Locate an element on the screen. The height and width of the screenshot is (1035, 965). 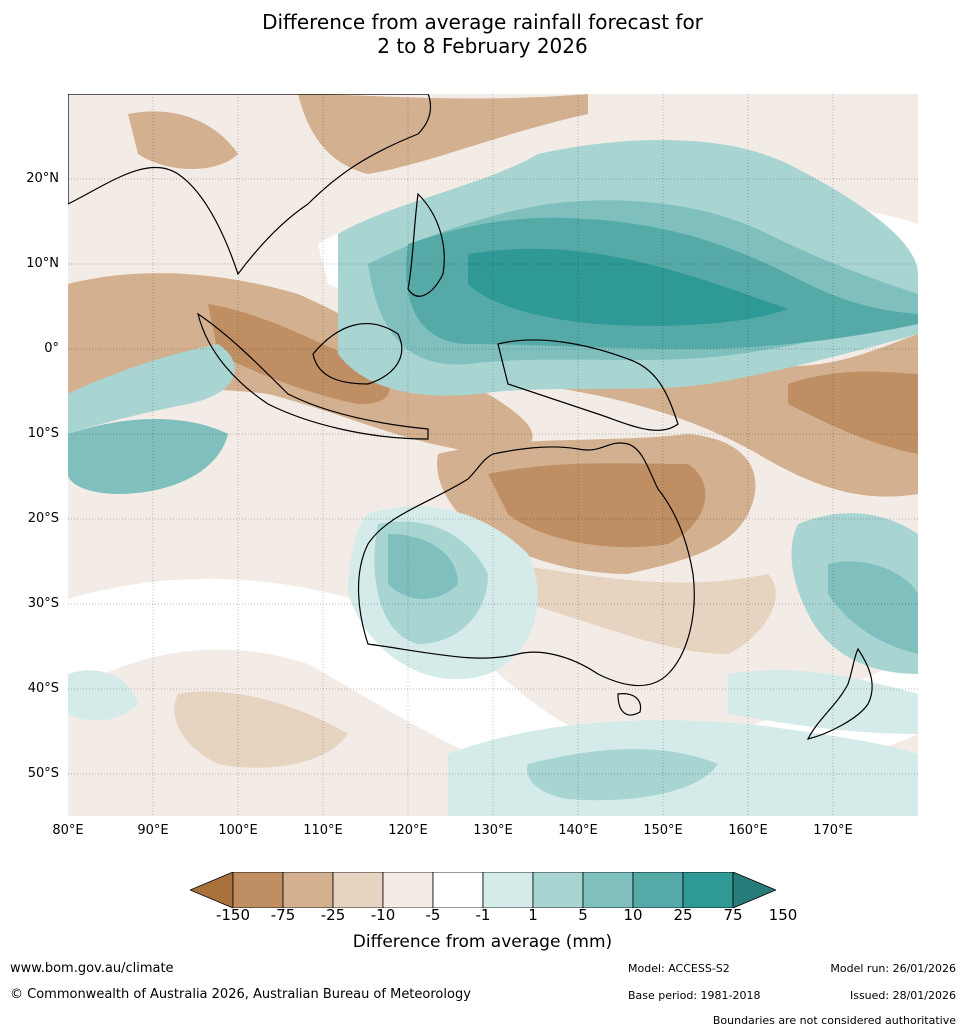
lat-label-0: 0° is located at coordinates (51, 348).